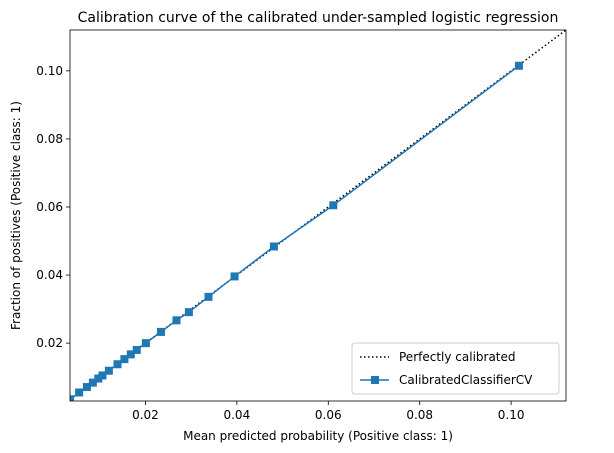 Image resolution: width=614 pixels, height=453 pixels. What do you see at coordinates (328, 415) in the screenshot?
I see `x-tick-label: 0.06` at bounding box center [328, 415].